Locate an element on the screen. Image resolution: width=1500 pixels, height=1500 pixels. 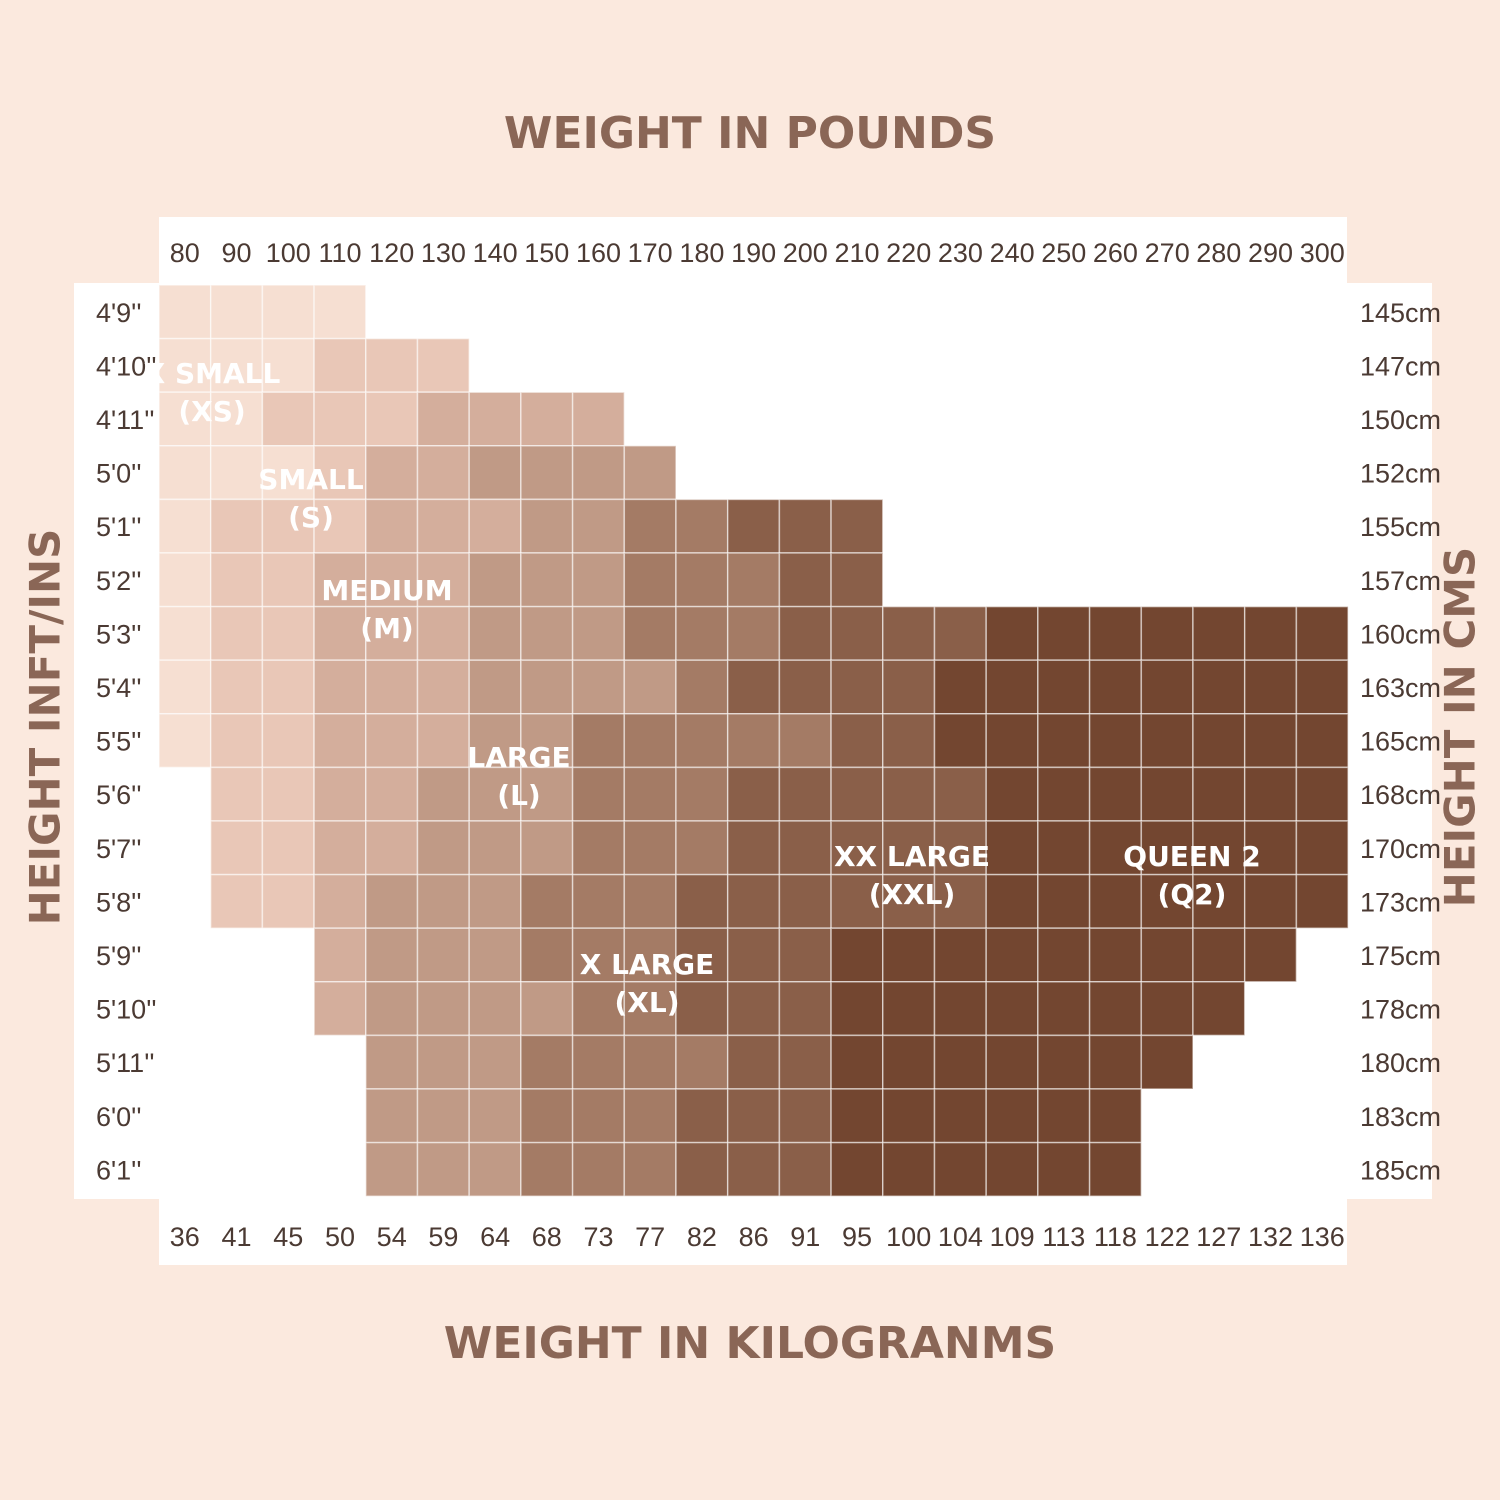
tick-label-ft-in: 5'4'' is located at coordinates (119, 688).